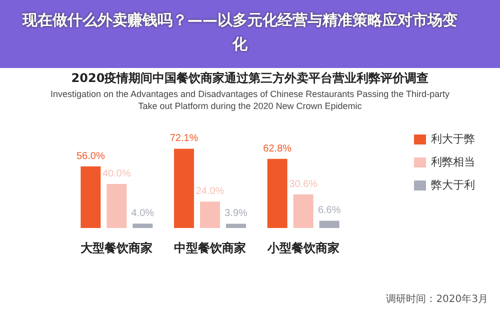 This screenshot has height=325, width=500. Describe the element at coordinates (210, 248) in the screenshot. I see `x-tick-label: 中型餐饮商家` at that location.